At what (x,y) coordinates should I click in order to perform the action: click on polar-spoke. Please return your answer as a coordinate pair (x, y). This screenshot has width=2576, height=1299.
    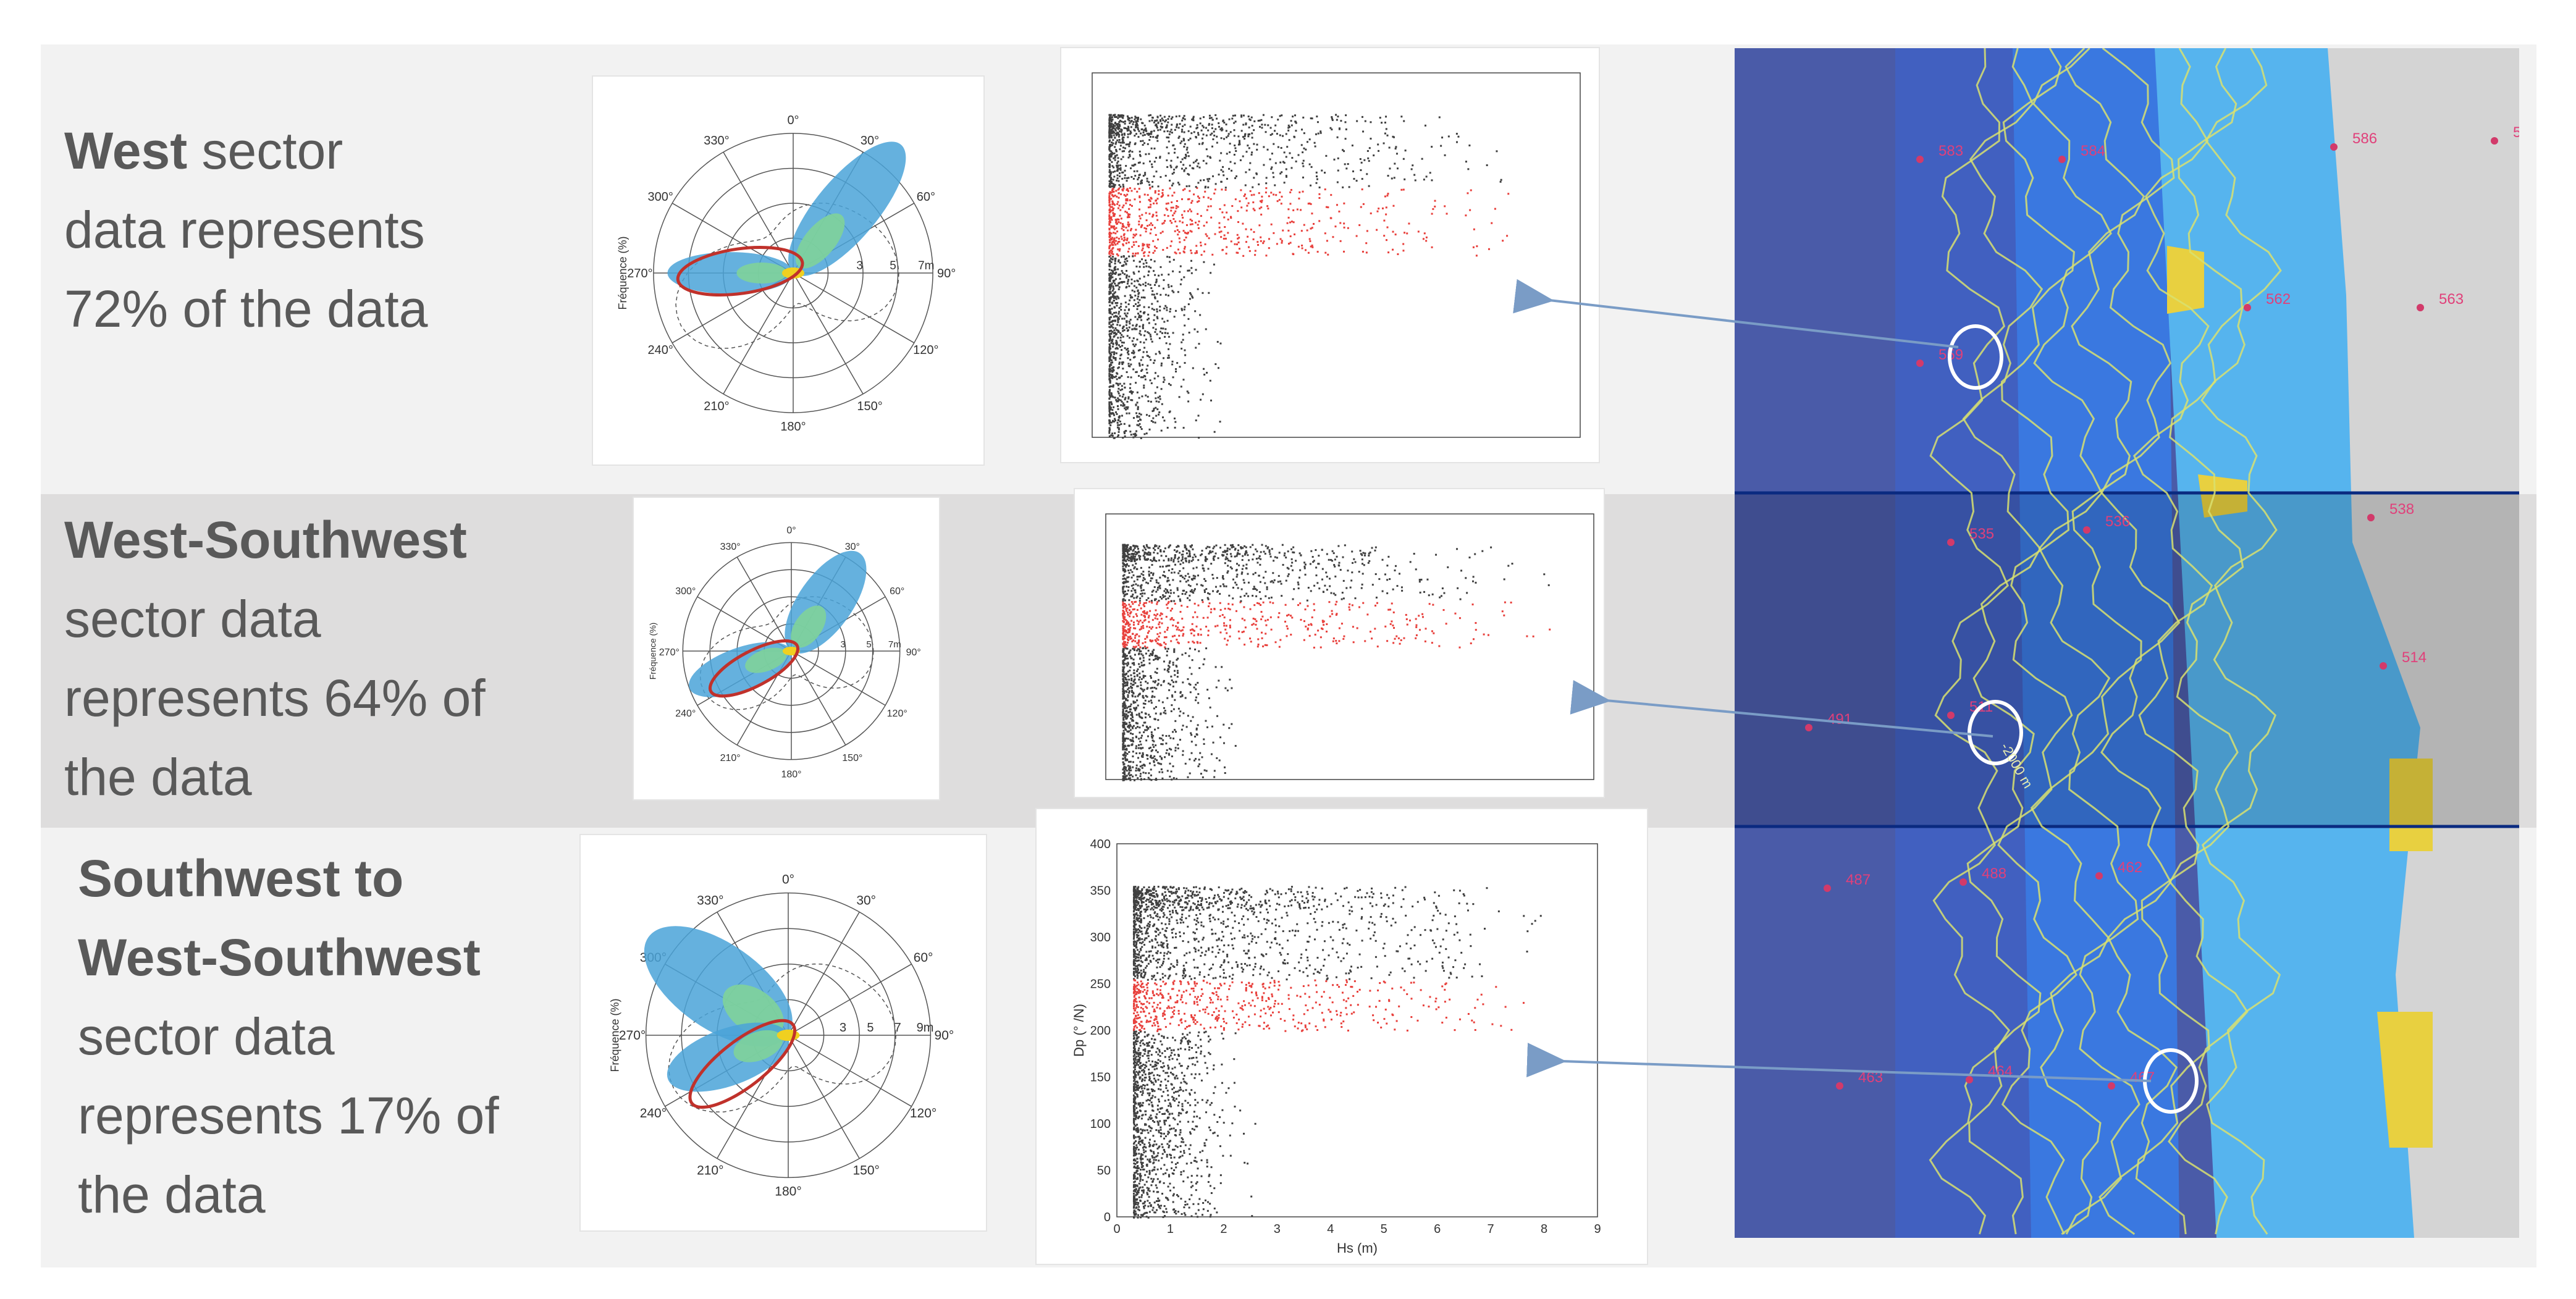
    Looking at the image, I should click on (824, 974).